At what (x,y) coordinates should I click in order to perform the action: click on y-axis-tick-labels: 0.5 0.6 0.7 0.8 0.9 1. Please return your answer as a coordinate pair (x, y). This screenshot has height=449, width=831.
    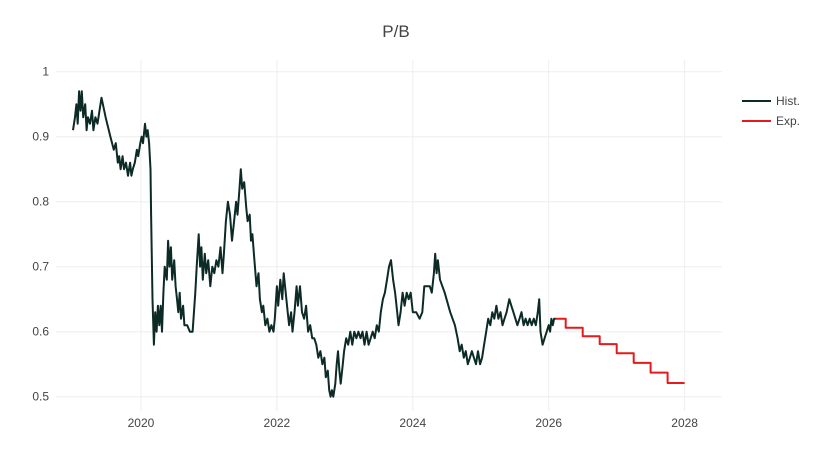
    Looking at the image, I should click on (40, 234).